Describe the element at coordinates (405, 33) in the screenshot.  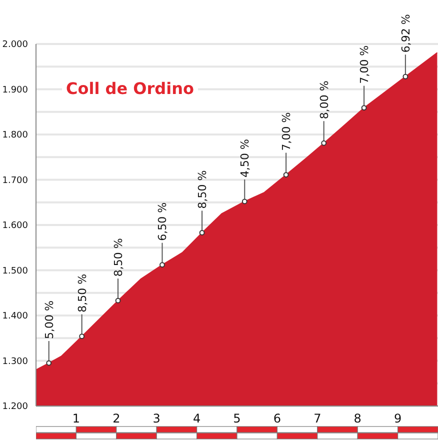
I see `annotation: 6,92 %` at that location.